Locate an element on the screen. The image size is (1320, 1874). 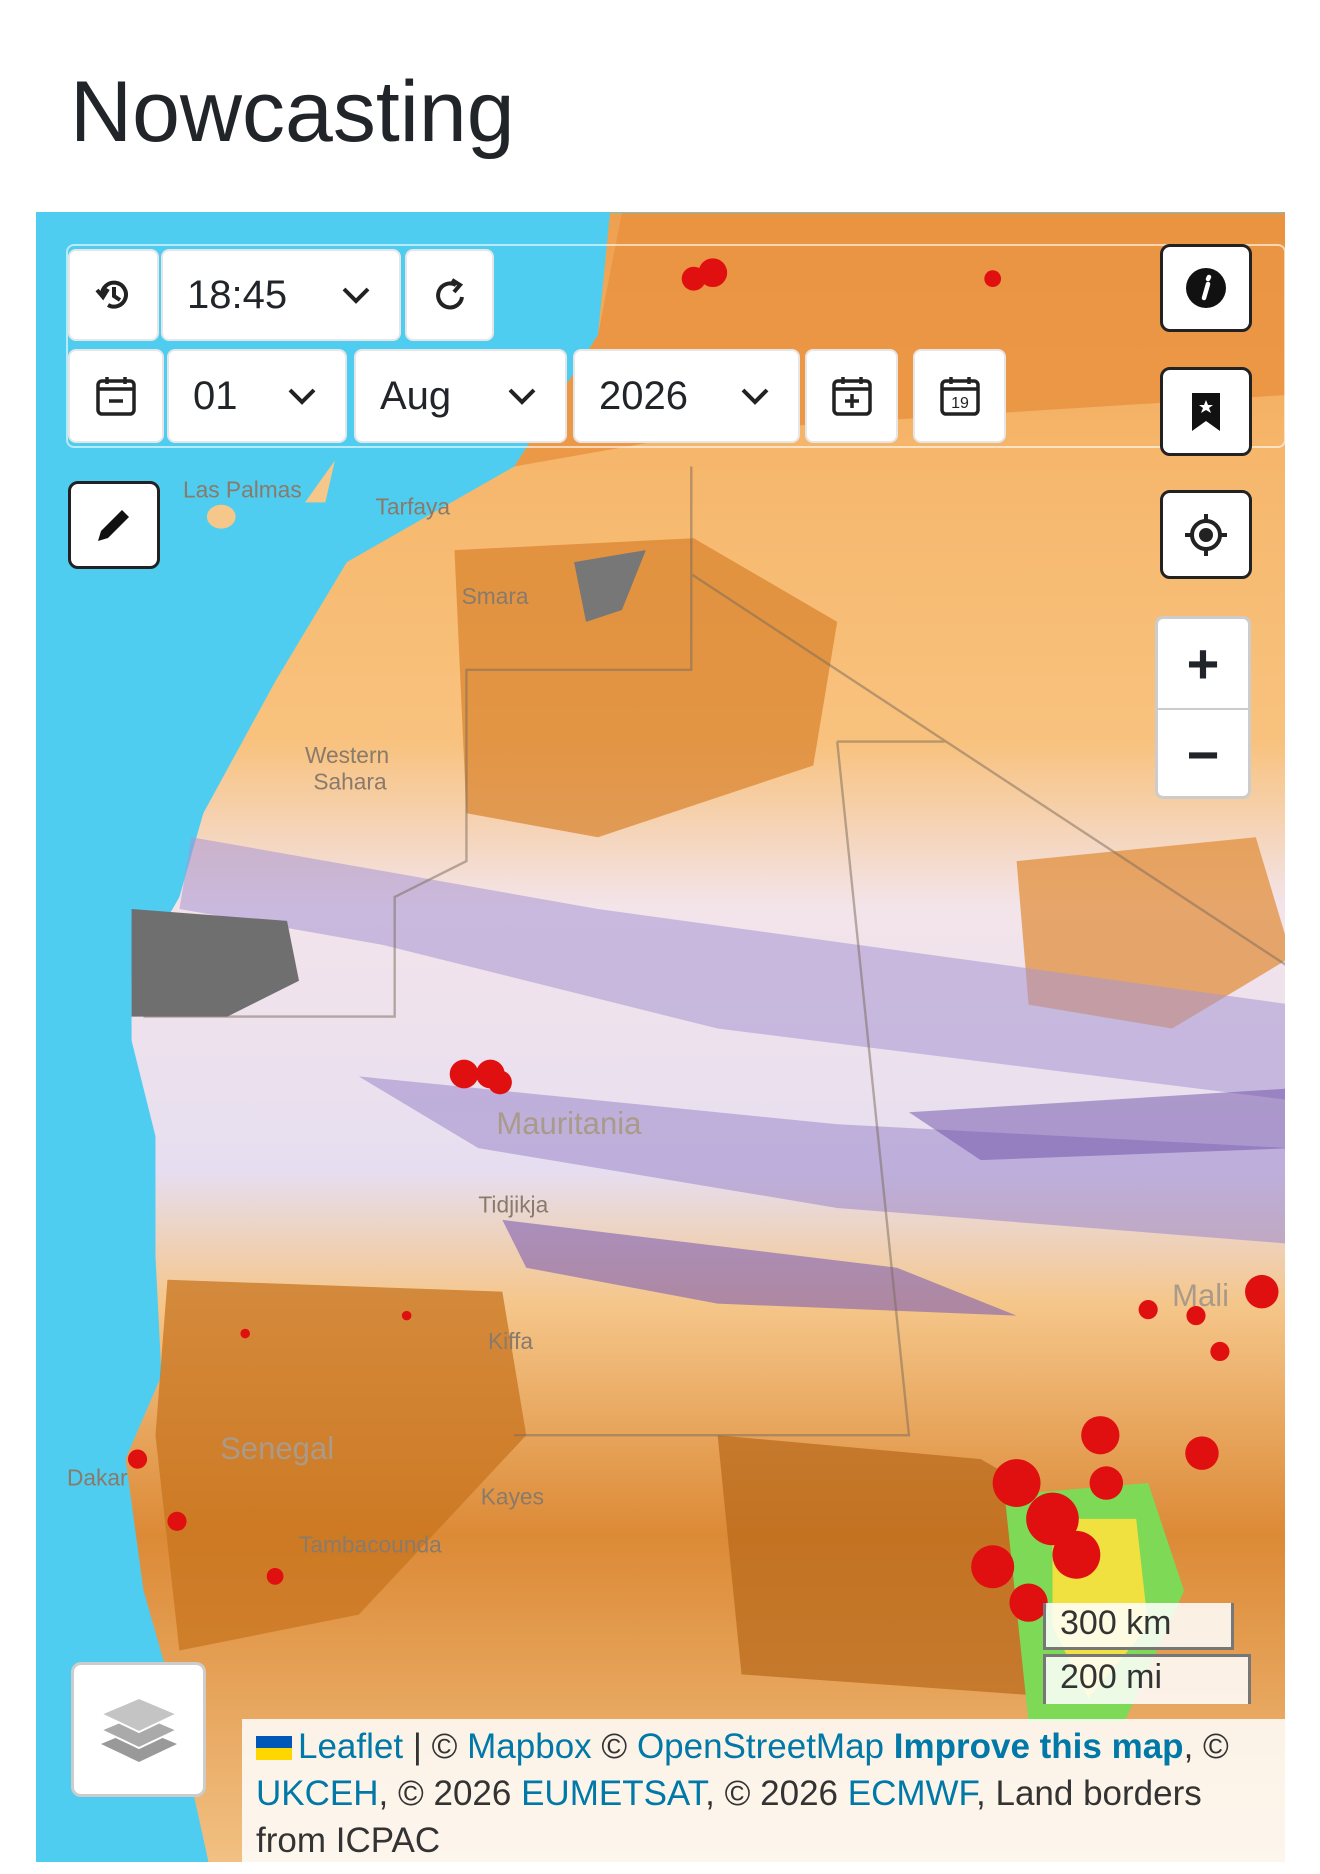
attribution-link: Leaflet is located at coordinates (351, 1746).